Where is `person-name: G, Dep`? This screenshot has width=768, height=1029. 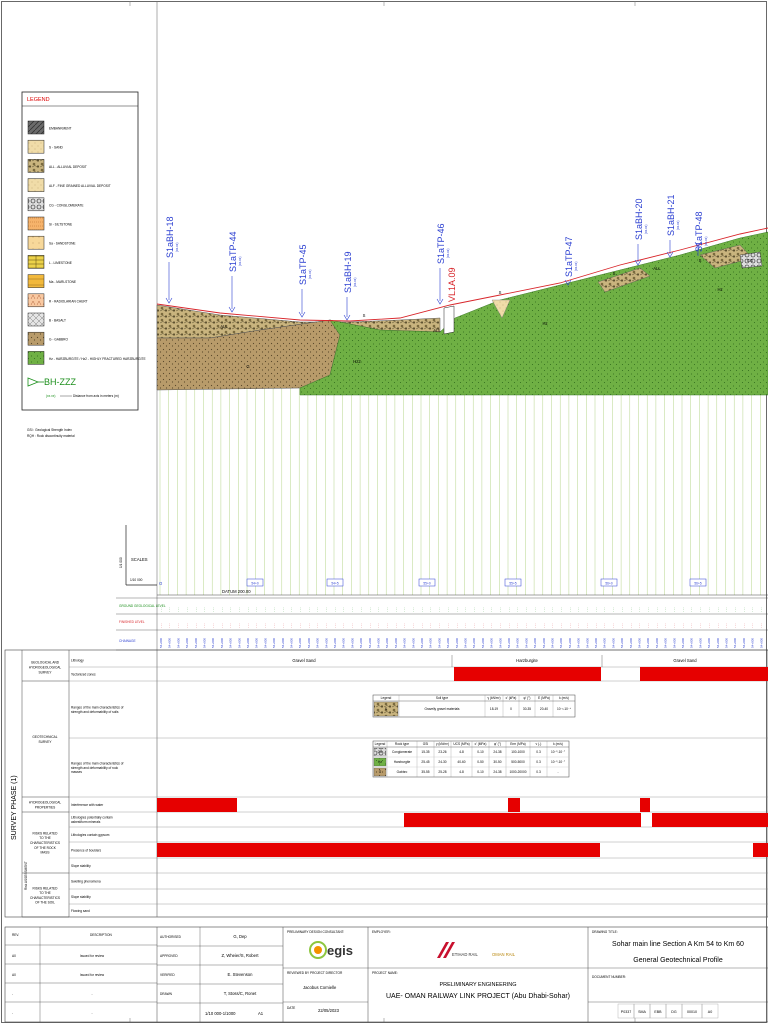
person-name: G, Dep is located at coordinates (240, 936).